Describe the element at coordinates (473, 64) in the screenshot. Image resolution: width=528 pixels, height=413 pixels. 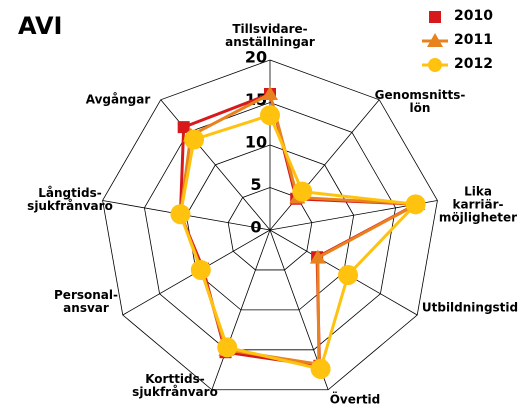
I see `legend-label: 2012` at that location.